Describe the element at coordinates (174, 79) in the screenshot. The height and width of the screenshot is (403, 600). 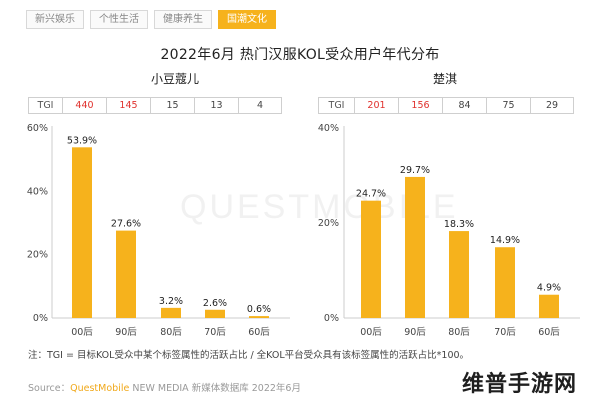
I see `left-panel-title: 小豆蔻儿` at that location.